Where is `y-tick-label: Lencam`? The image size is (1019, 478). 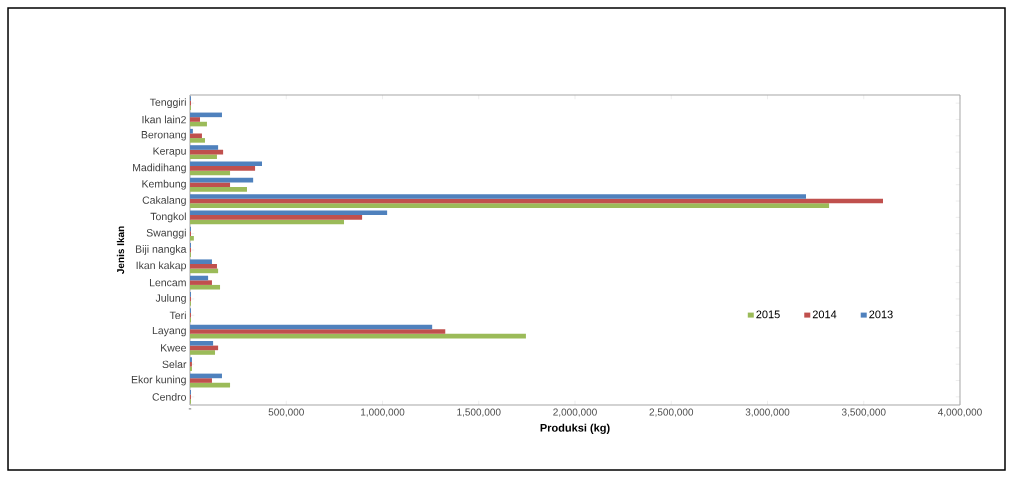 y-tick-label: Lencam is located at coordinates (167, 282).